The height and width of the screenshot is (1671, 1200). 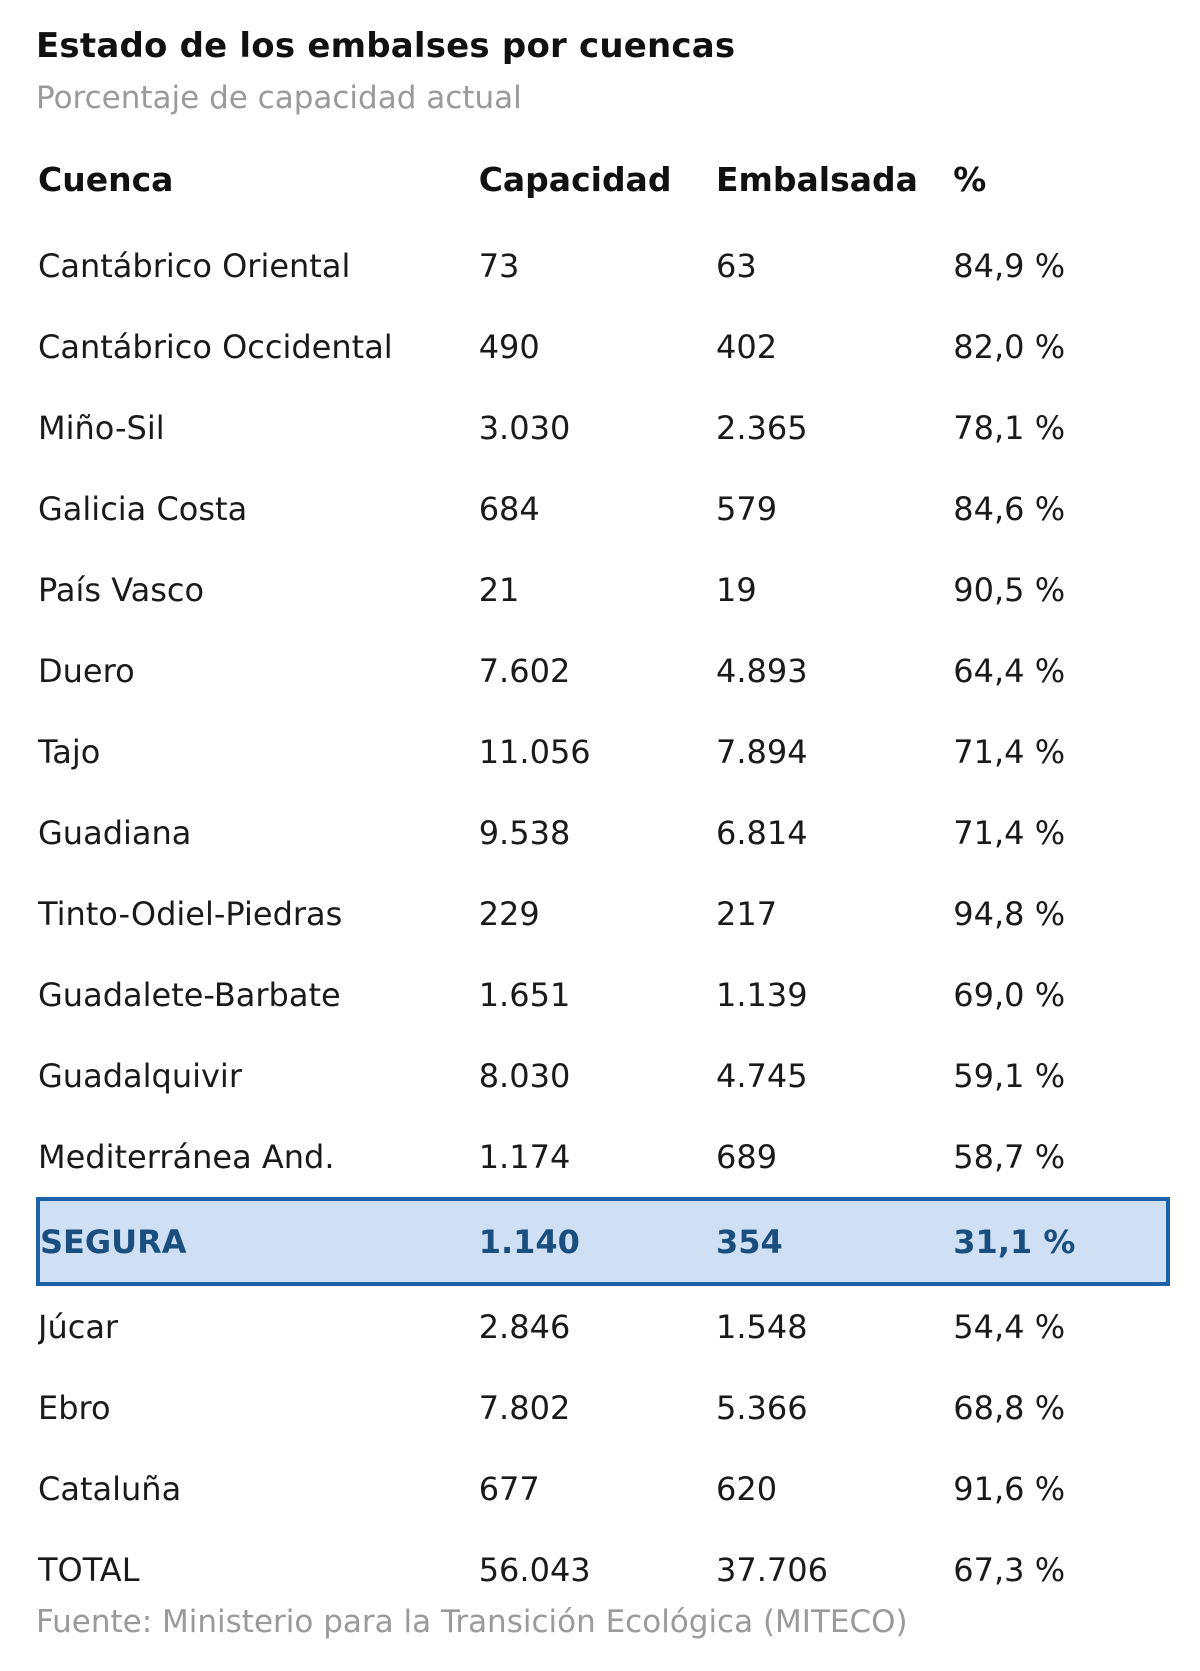 What do you see at coordinates (746, 1157) in the screenshot?
I see `cell-embalsada: 689` at bounding box center [746, 1157].